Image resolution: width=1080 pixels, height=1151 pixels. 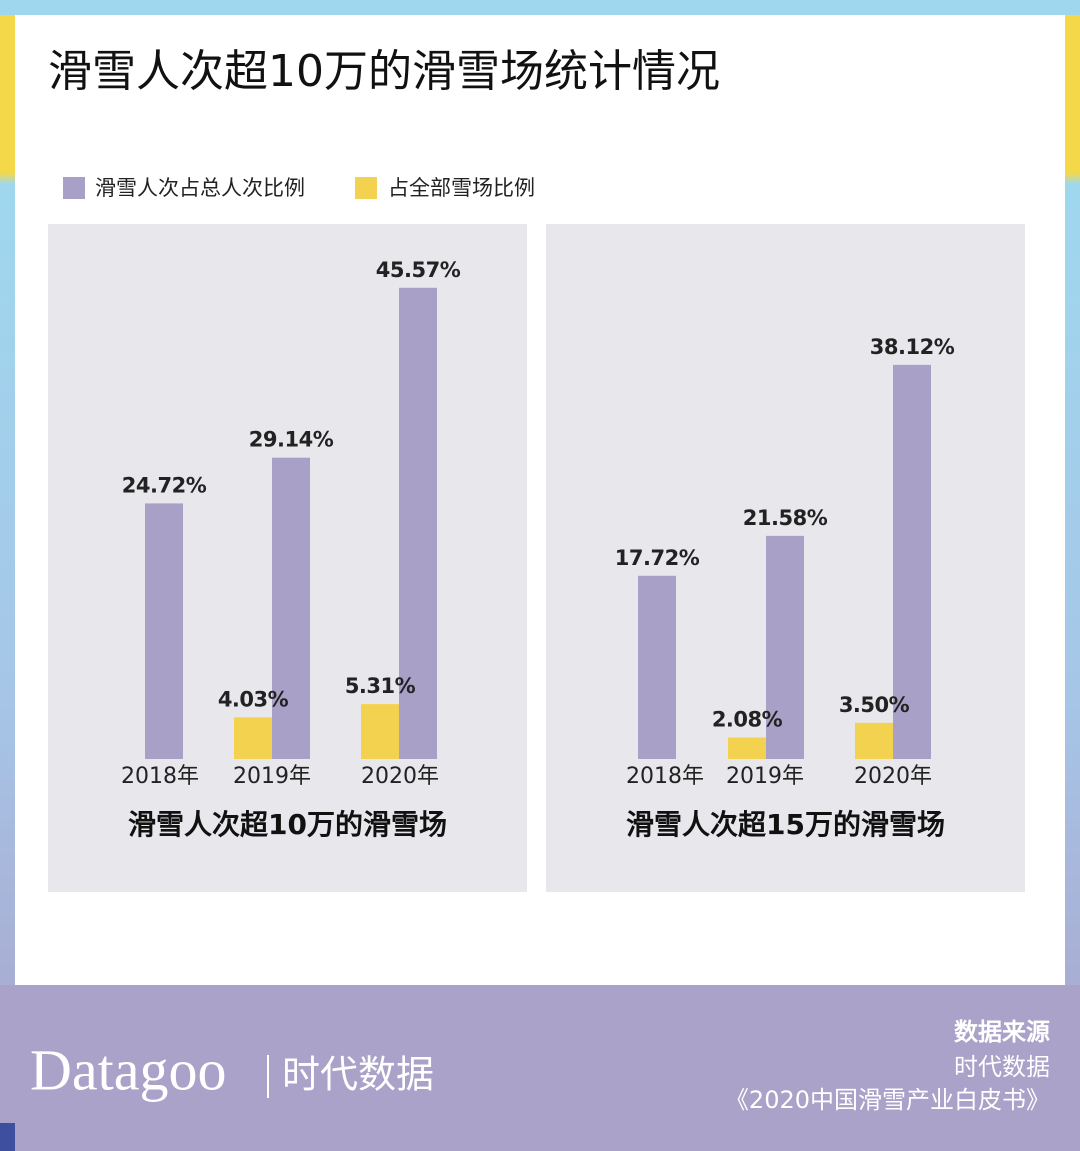 I want to click on source-line: 《2020中国滑雪产业白皮书》, so click(x=887, y=1100).